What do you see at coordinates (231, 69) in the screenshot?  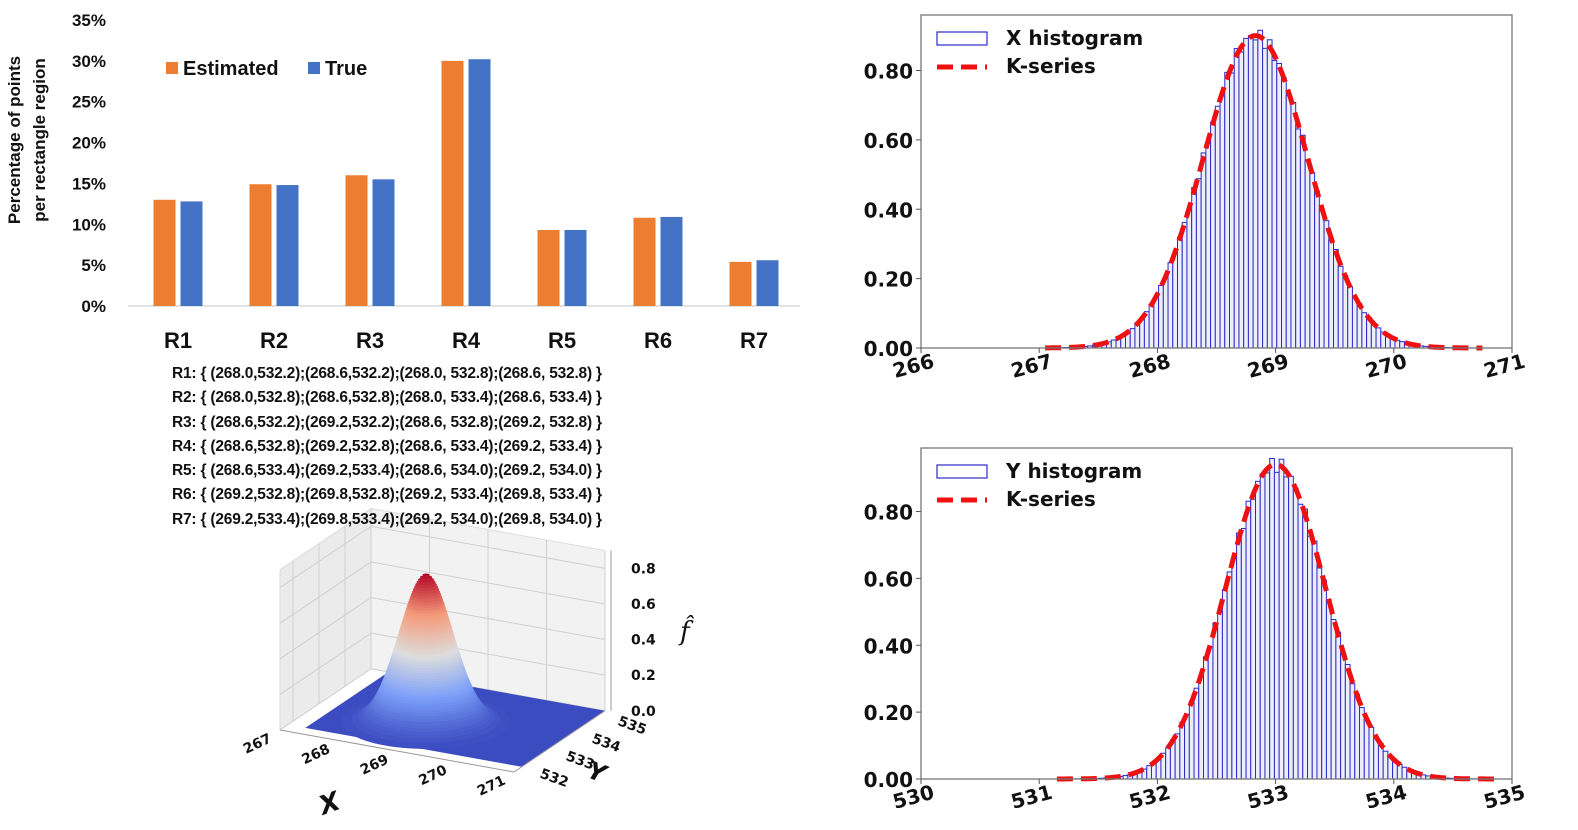 I see `legend-label-estimated: Estimated` at bounding box center [231, 69].